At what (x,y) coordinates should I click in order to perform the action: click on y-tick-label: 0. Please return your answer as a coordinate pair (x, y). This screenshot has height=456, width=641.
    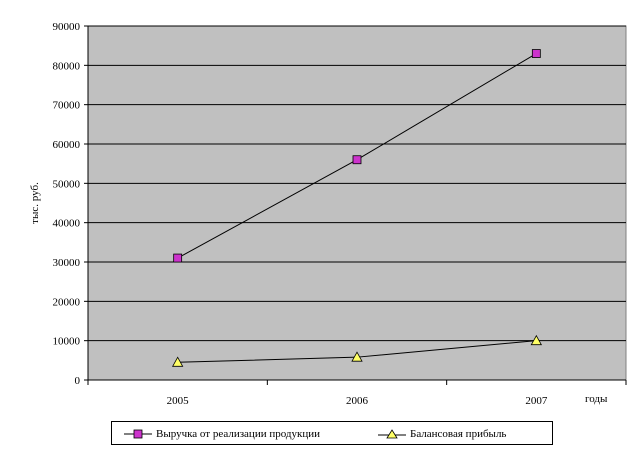
    Looking at the image, I should click on (78, 381).